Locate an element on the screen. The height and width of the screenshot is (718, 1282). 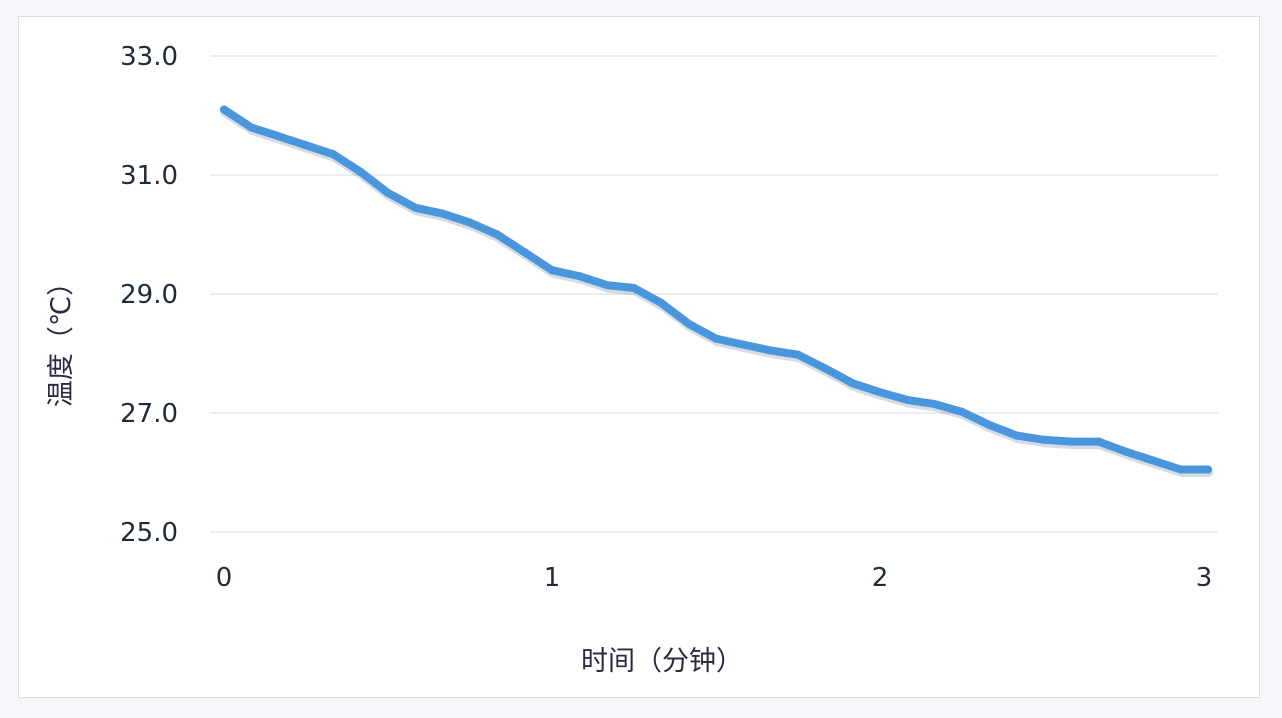
x-tick-label: 0 is located at coordinates (224, 578).